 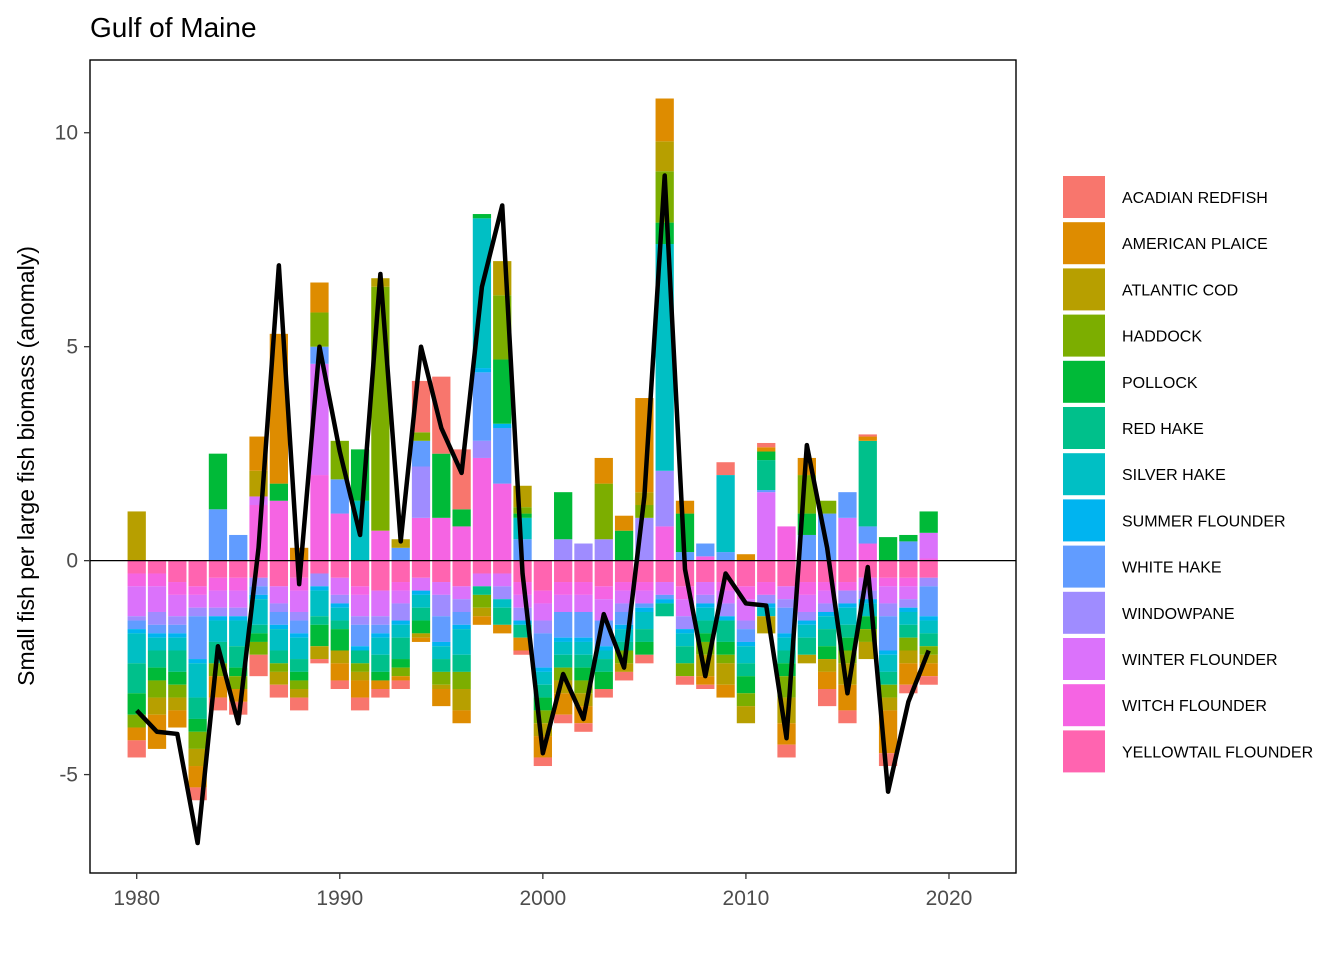 What do you see at coordinates (583, 552) in the screenshot?
I see `bar-segment-windowpane-2002` at bounding box center [583, 552].